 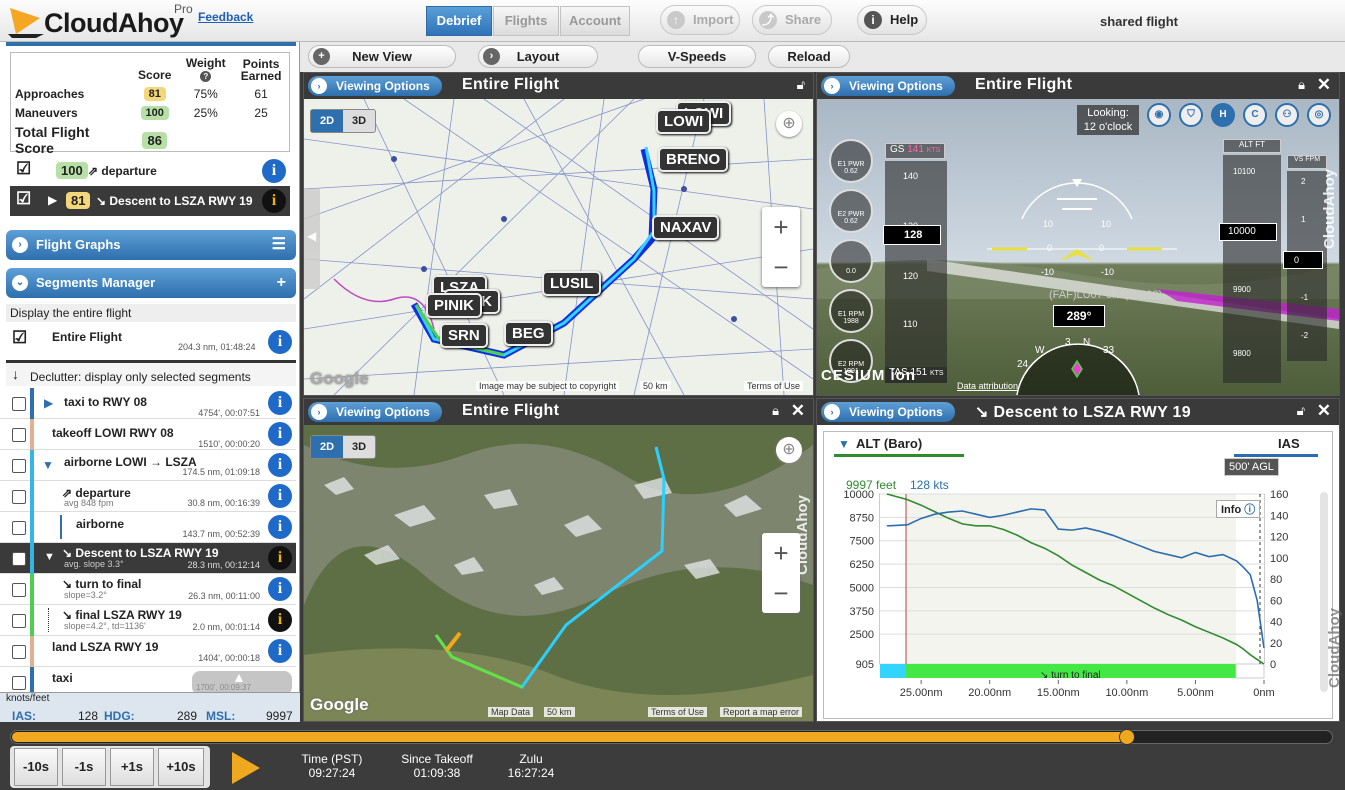 I want to click on timeline-track, so click(x=671, y=737).